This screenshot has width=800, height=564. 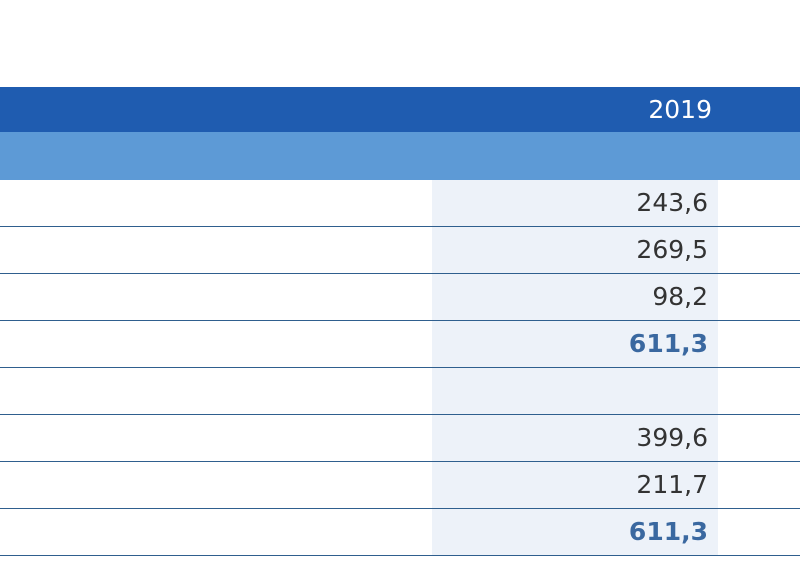 What do you see at coordinates (672, 437) in the screenshot?
I see `value-cell: 399,6` at bounding box center [672, 437].